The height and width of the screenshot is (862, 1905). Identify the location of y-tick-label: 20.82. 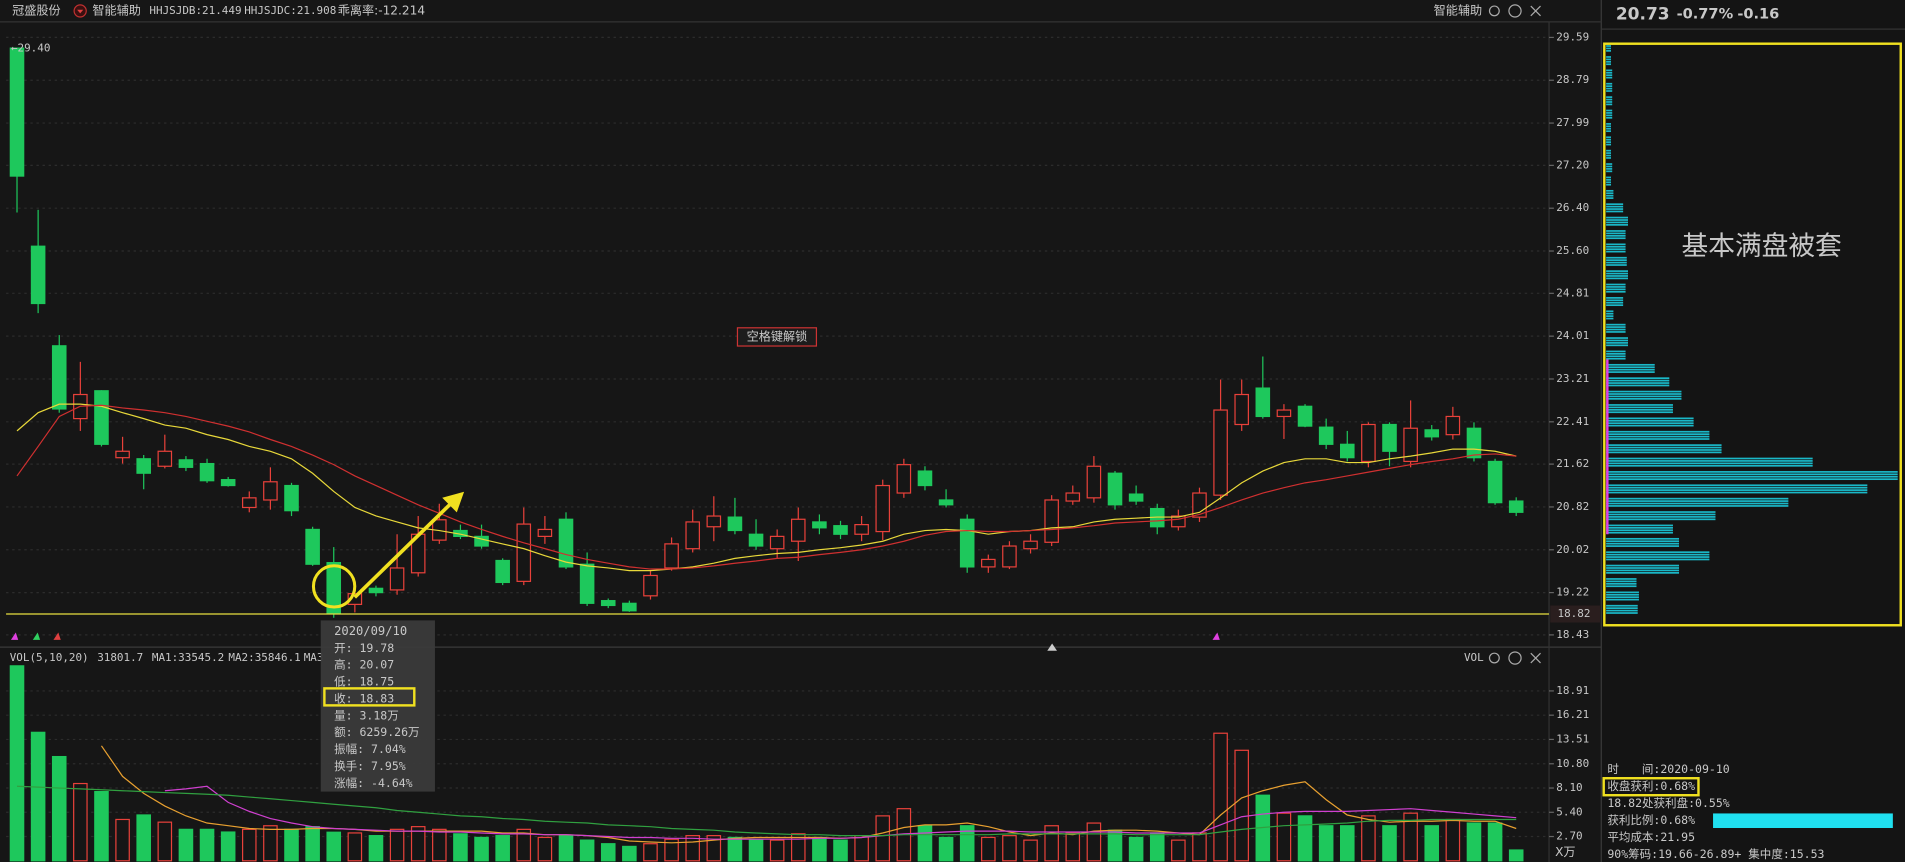
(1572, 506).